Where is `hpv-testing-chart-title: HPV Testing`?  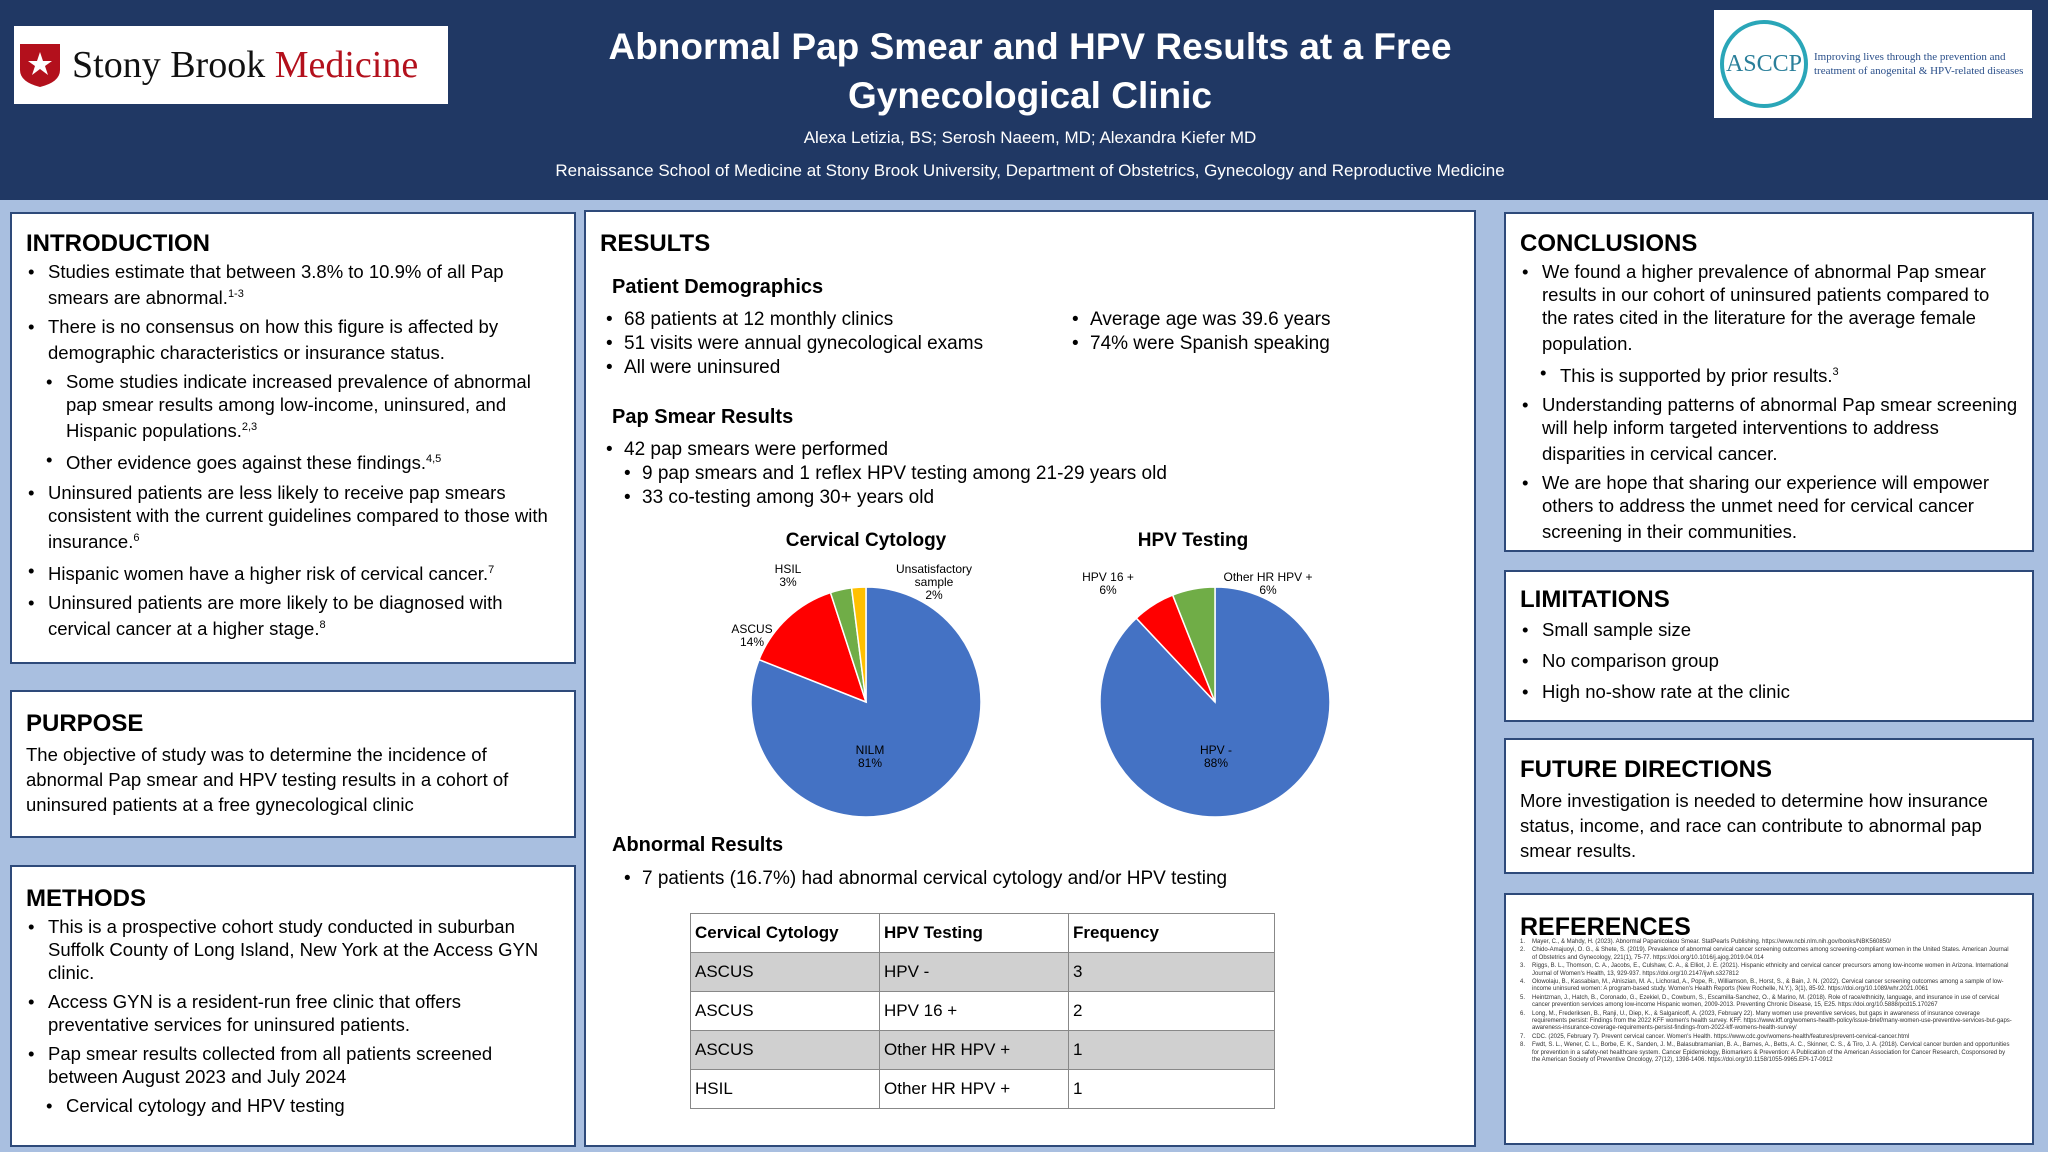 hpv-testing-chart-title: HPV Testing is located at coordinates (1193, 540).